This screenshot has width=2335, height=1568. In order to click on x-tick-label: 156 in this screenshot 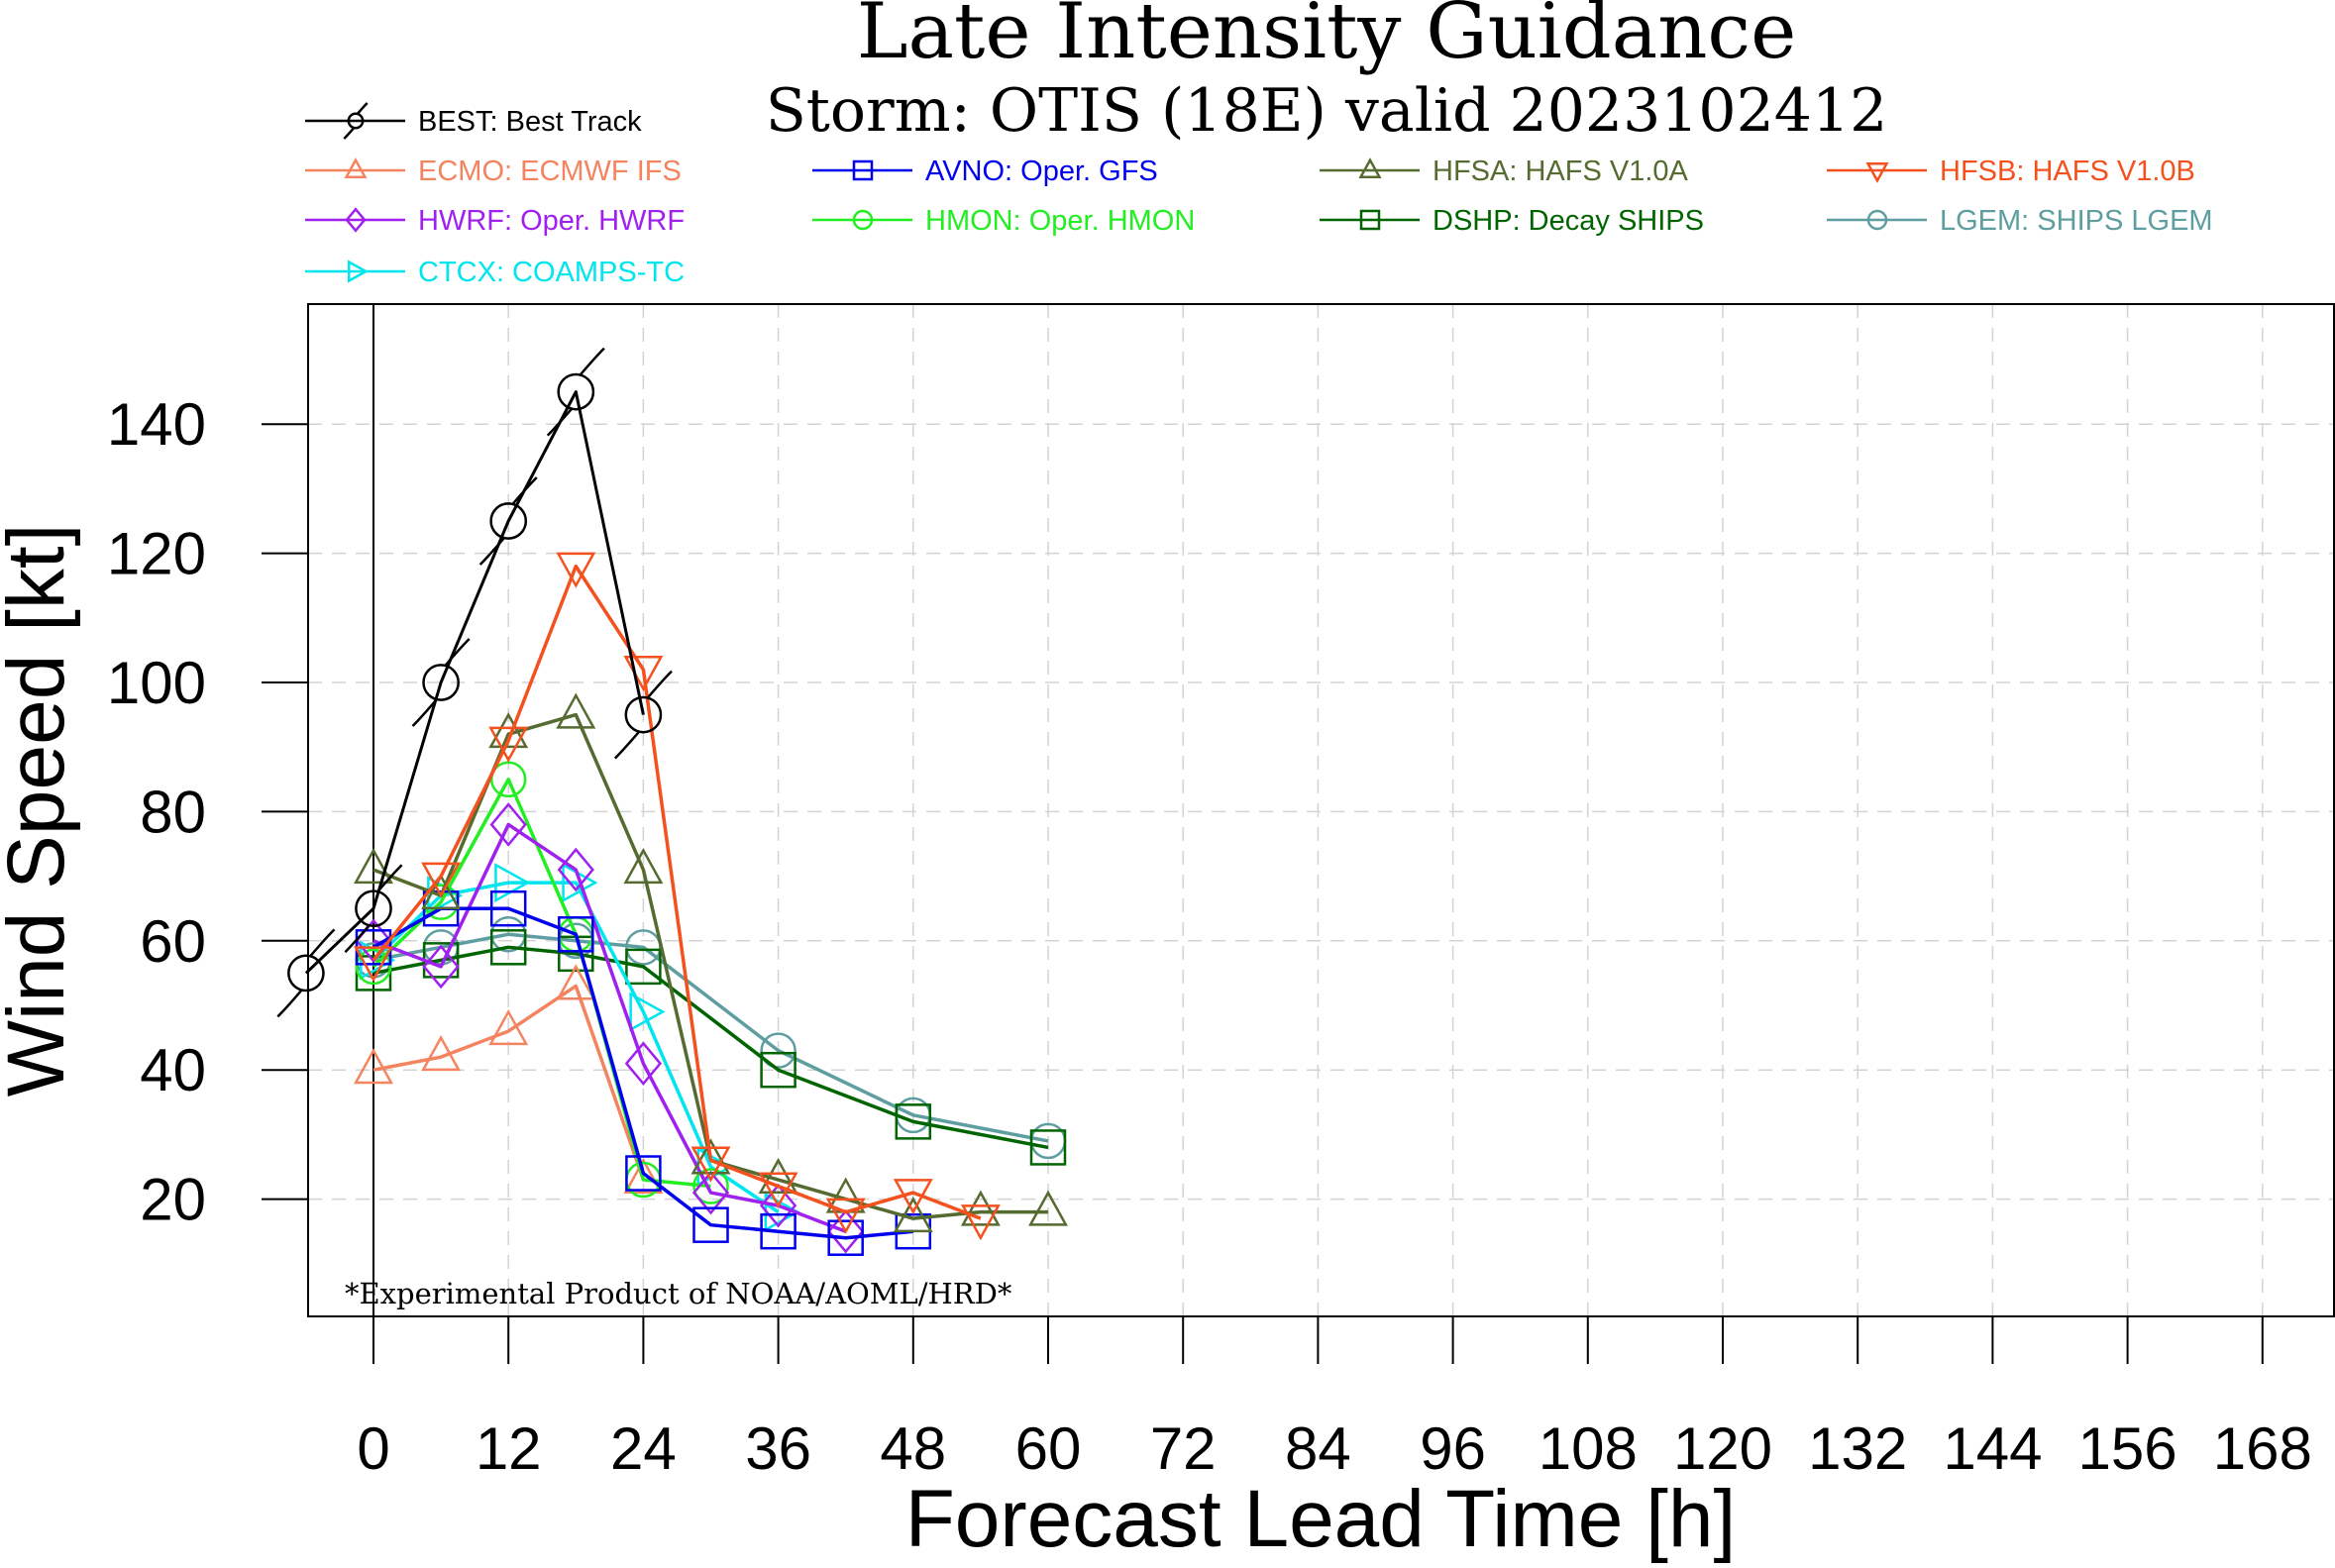, I will do `click(2128, 1448)`.